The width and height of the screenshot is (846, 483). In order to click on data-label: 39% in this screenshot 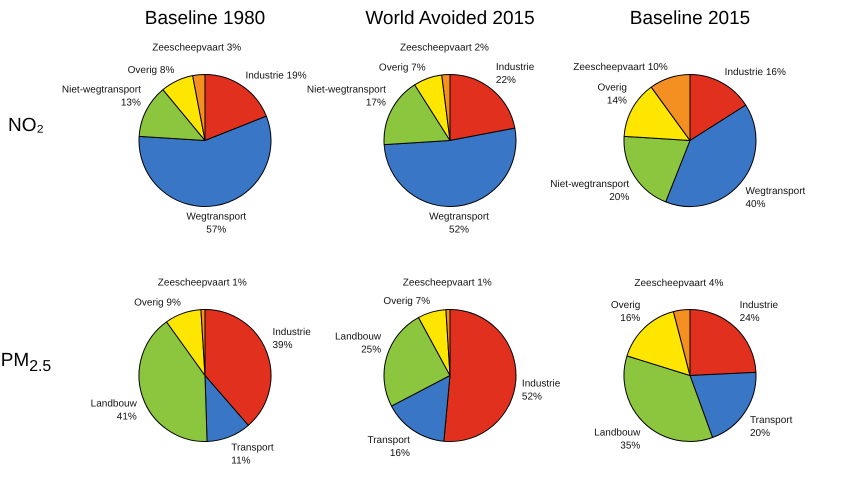, I will do `click(282, 346)`.